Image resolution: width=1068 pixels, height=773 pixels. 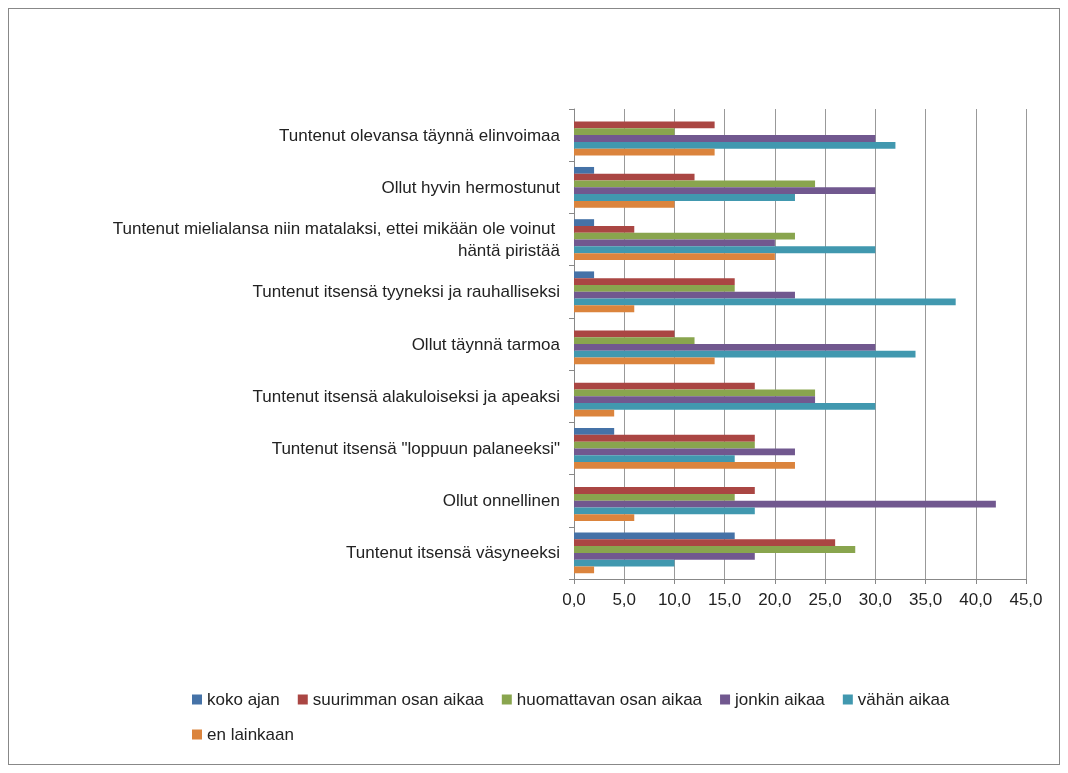 What do you see at coordinates (780, 699) in the screenshot?
I see `legend-label: jonkin aikaa` at bounding box center [780, 699].